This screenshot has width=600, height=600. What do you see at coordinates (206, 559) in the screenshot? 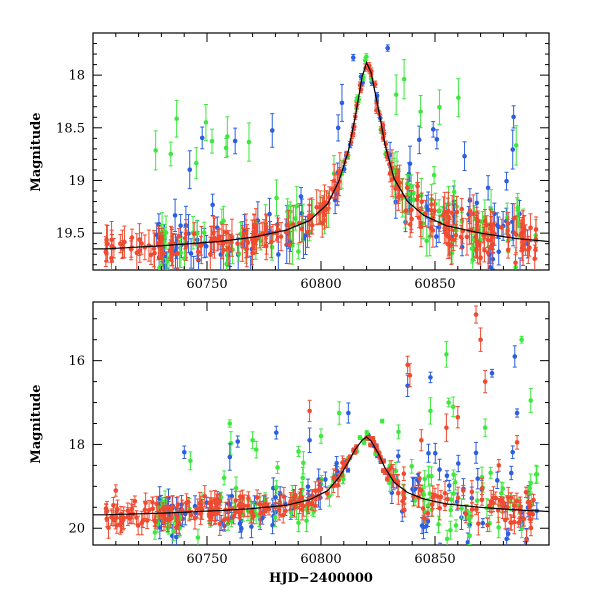
I see `x-tick-label: 60750` at bounding box center [206, 559].